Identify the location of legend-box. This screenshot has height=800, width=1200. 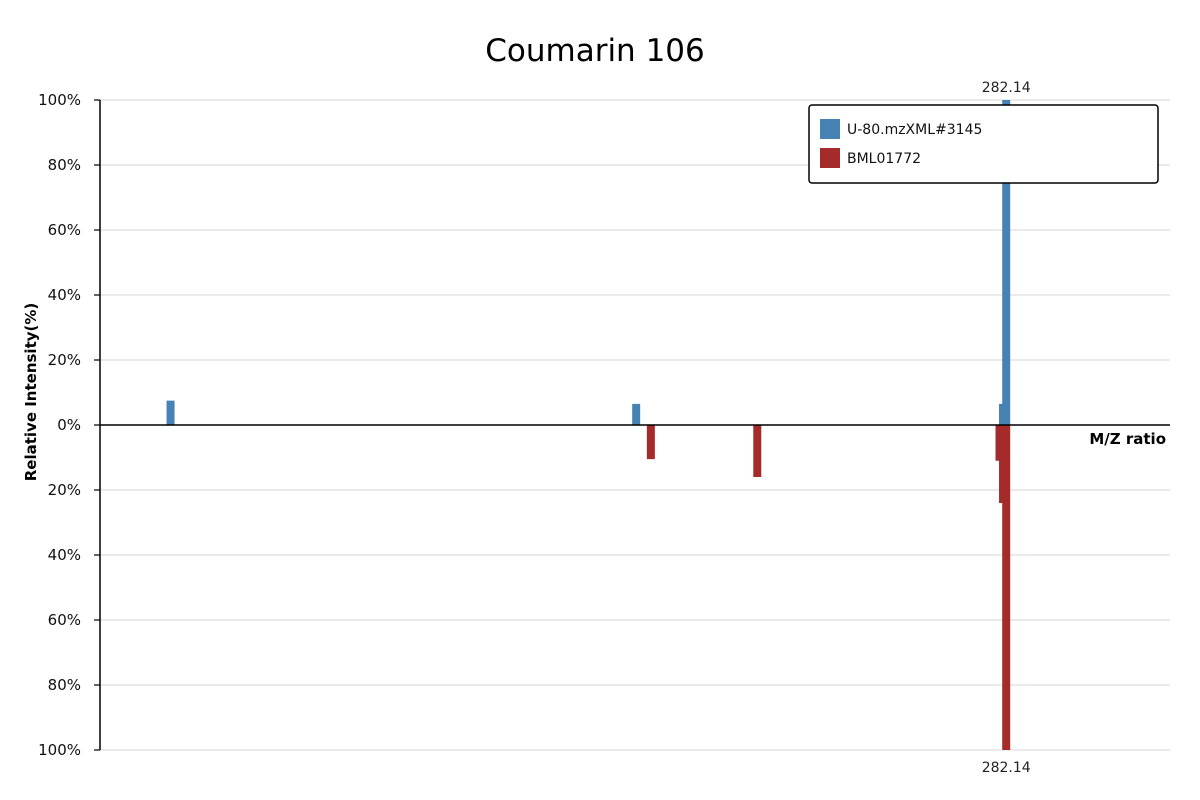
(983, 144).